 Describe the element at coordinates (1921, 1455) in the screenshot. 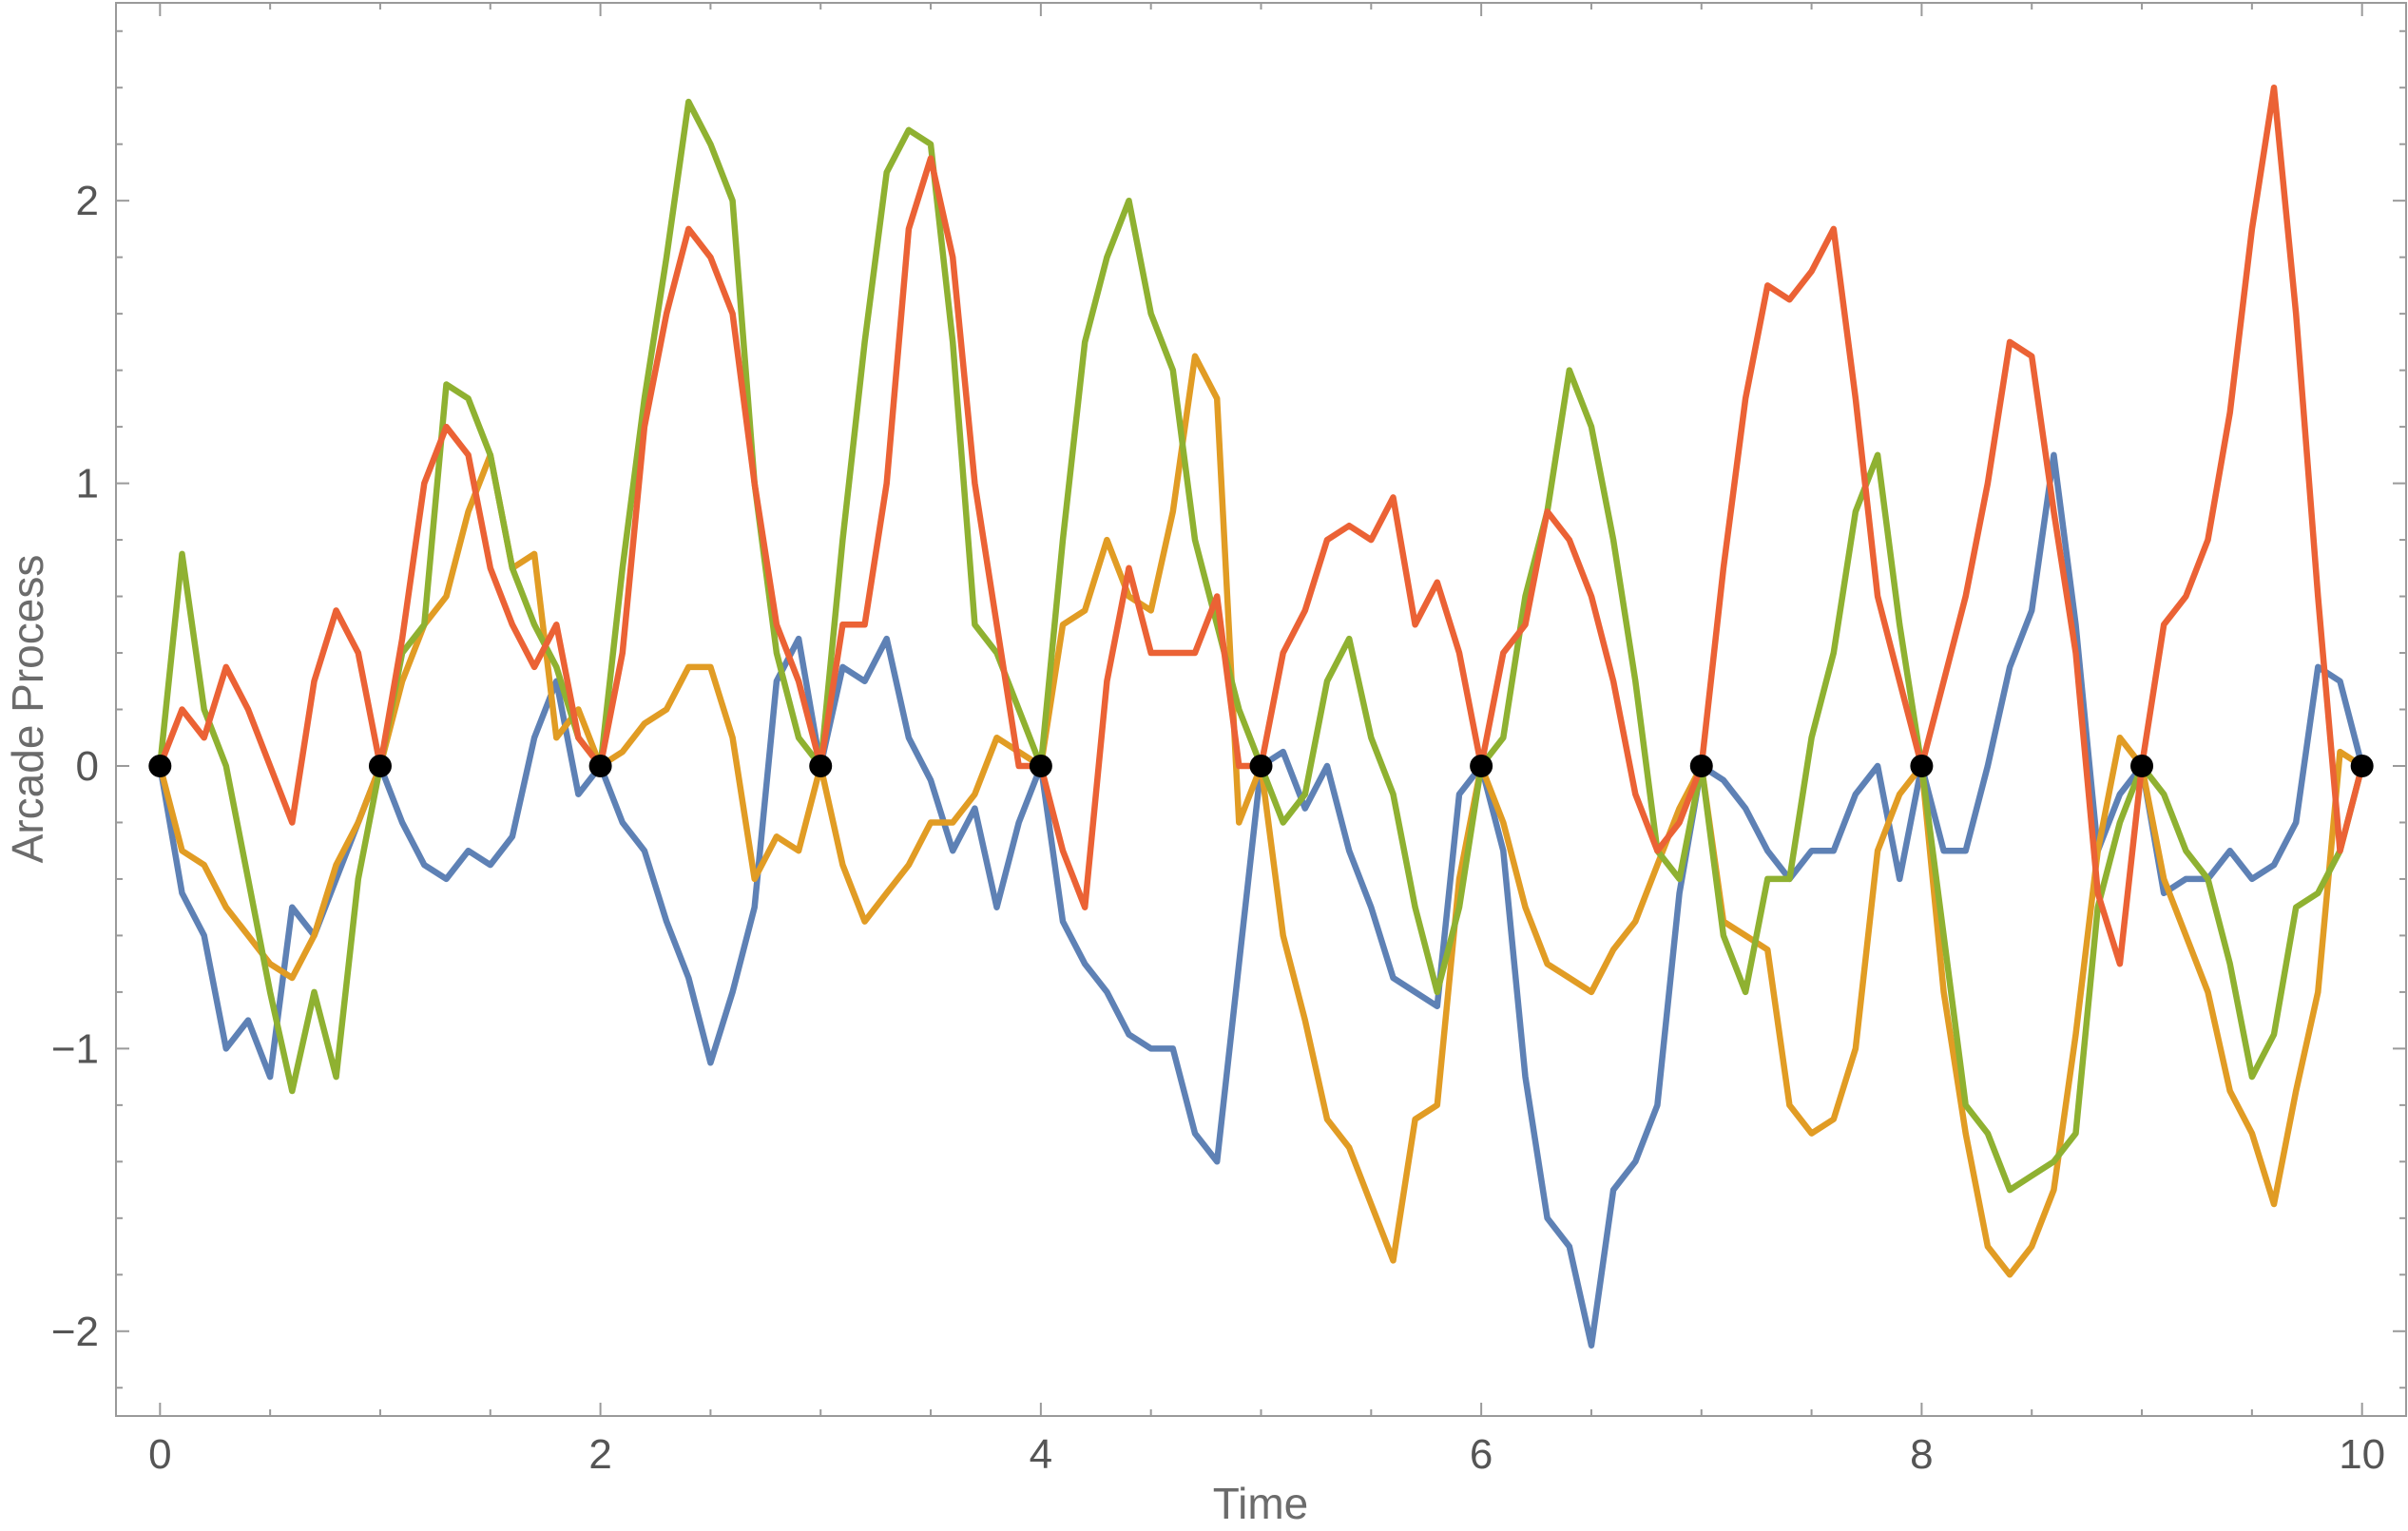

I see `x-tick-label: 8` at that location.